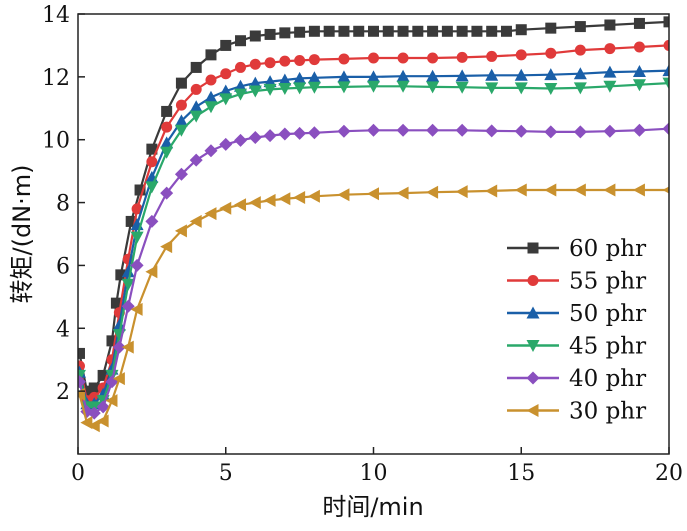  Describe the element at coordinates (374, 473) in the screenshot. I see `x-tick-label: 10` at that location.